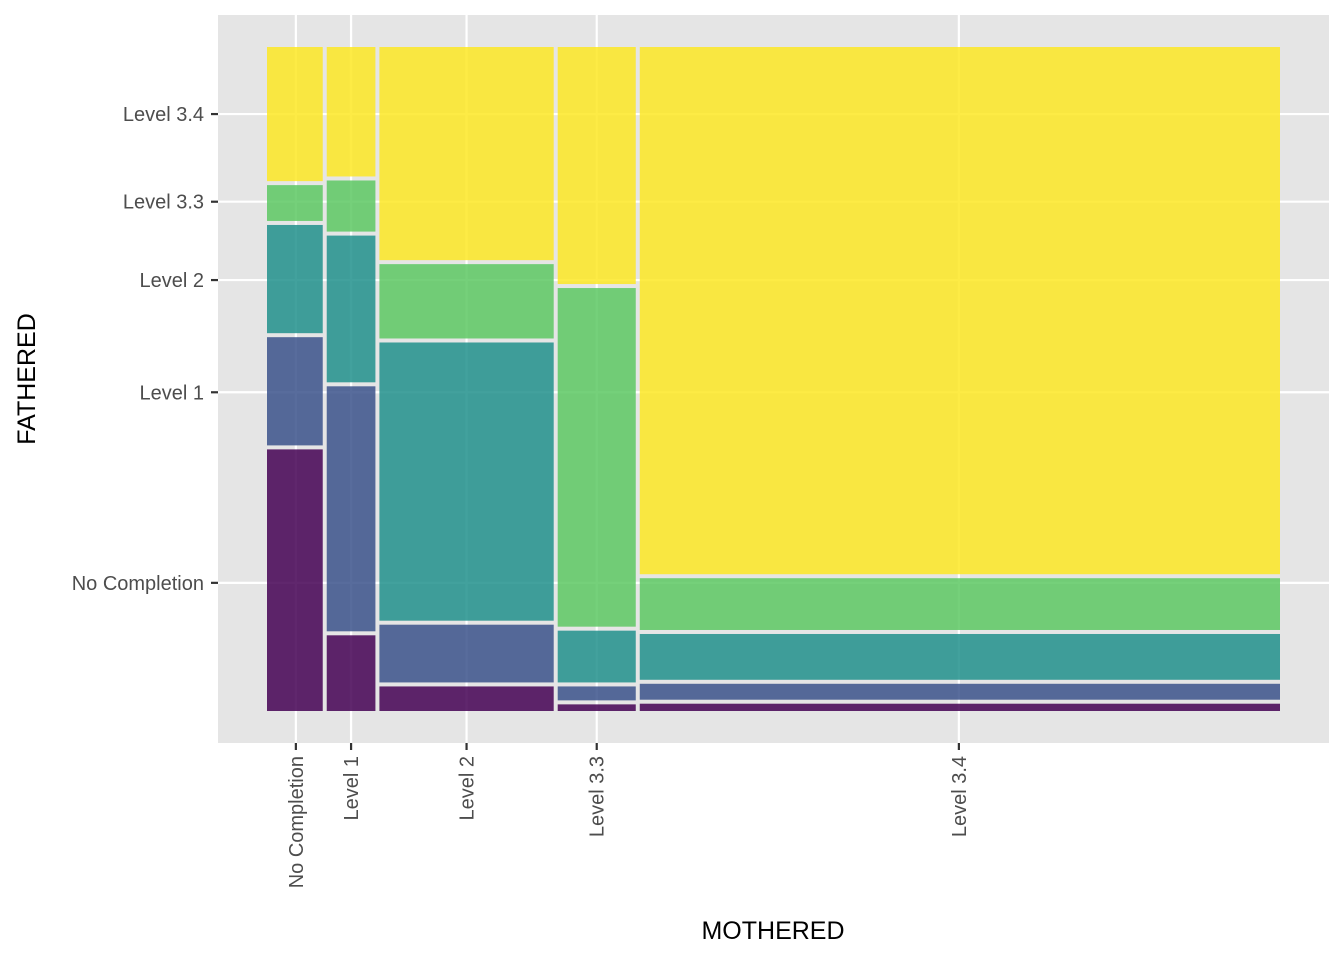  Describe the element at coordinates (772, 931) in the screenshot. I see `x-axis-title: MOTHERED` at that location.